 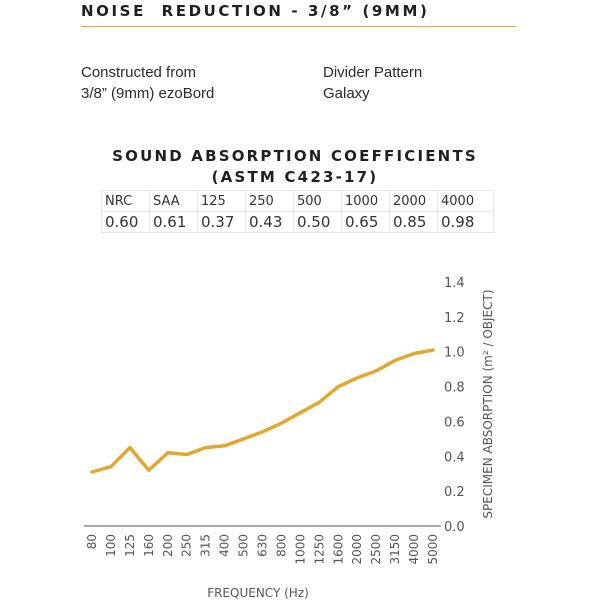 What do you see at coordinates (465, 201) in the screenshot?
I see `header-cell-4000: 4000` at bounding box center [465, 201].